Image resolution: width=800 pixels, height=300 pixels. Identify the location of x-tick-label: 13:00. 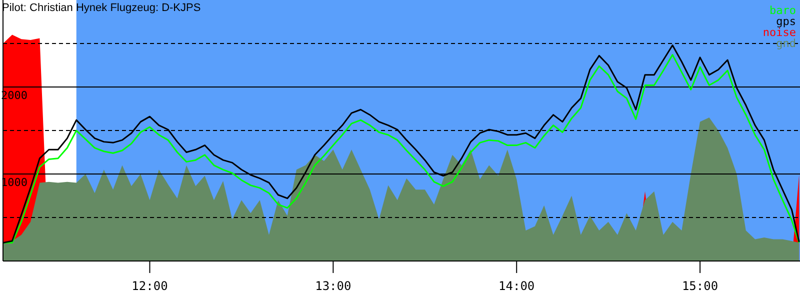
(333, 286).